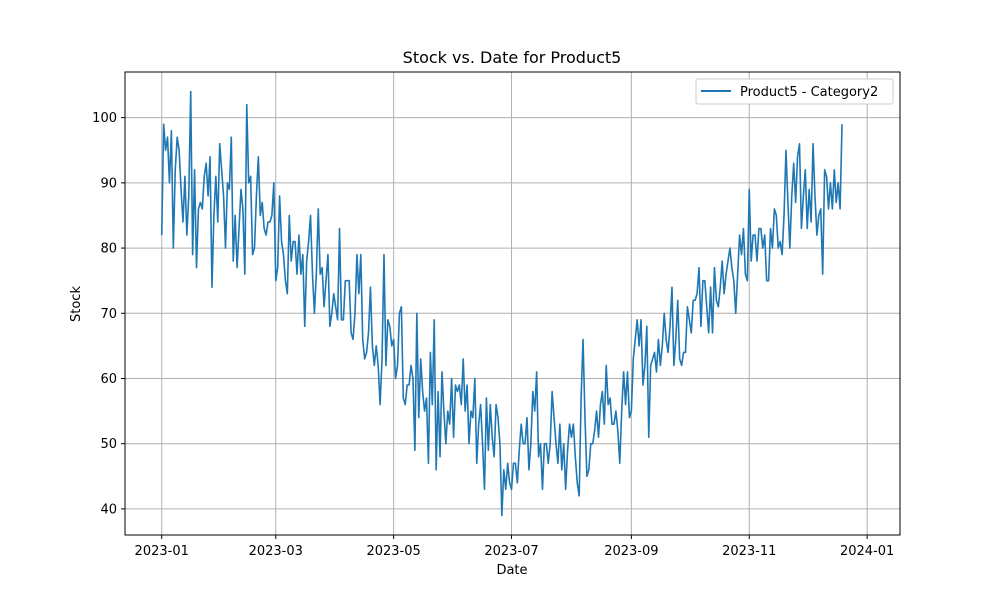  What do you see at coordinates (162, 551) in the screenshot?
I see `x-tick-label: 2023-01` at bounding box center [162, 551].